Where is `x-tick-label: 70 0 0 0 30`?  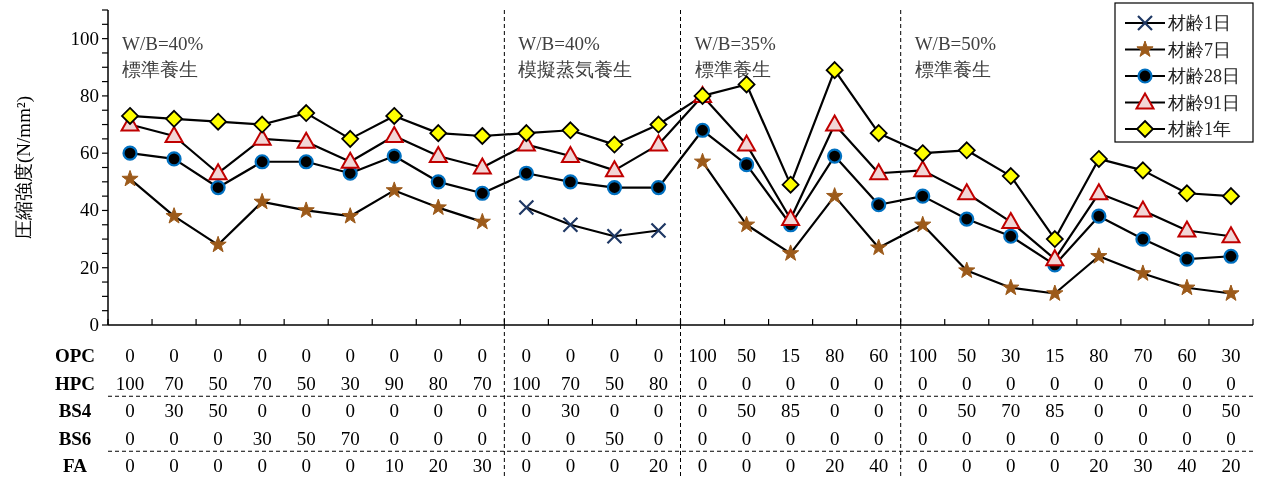
x-tick-label: 70 0 0 0 30 is located at coordinates (1143, 410).